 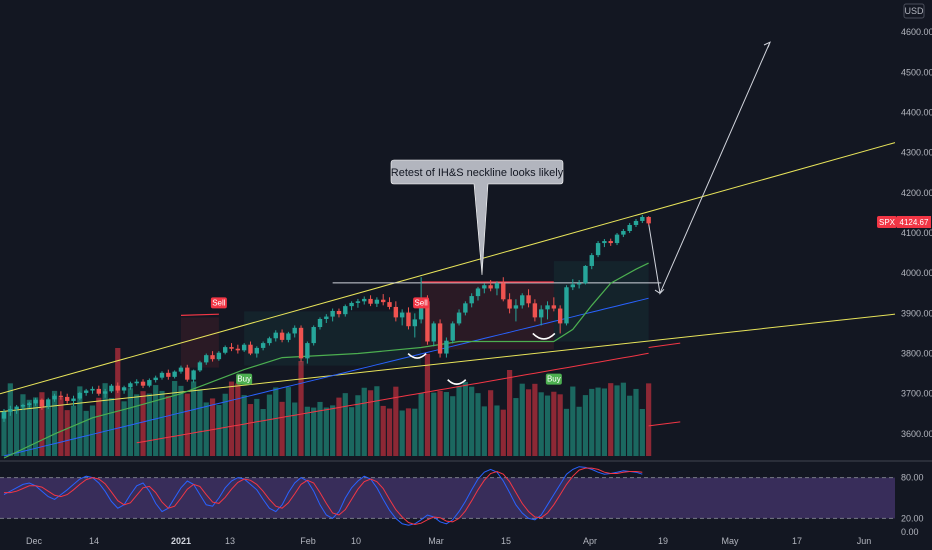 I want to click on time-tick-label: 10, so click(x=356, y=541).